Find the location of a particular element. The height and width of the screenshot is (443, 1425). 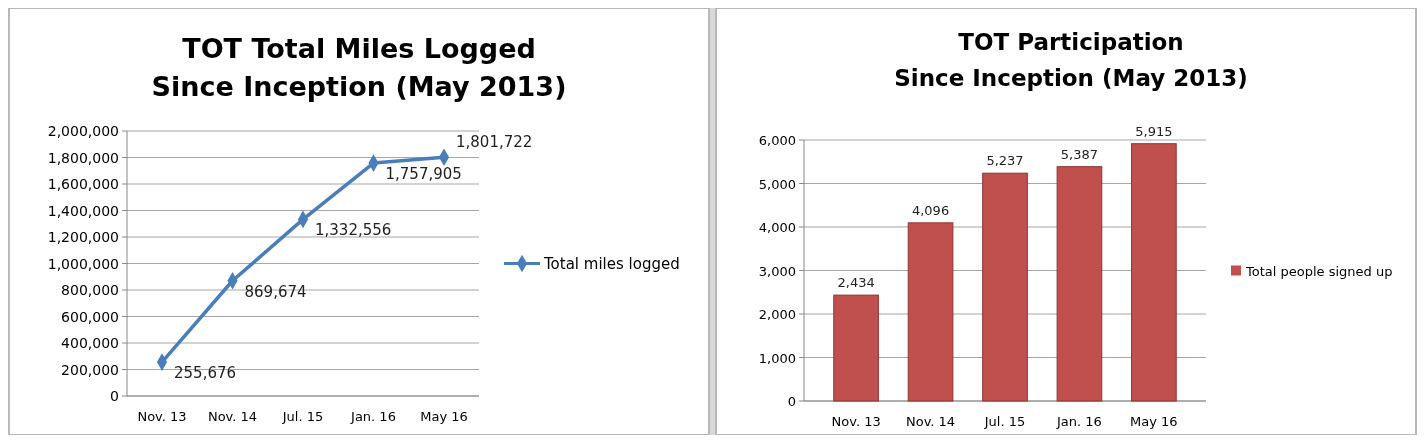

y-tick-label: 1,000 is located at coordinates (777, 358).